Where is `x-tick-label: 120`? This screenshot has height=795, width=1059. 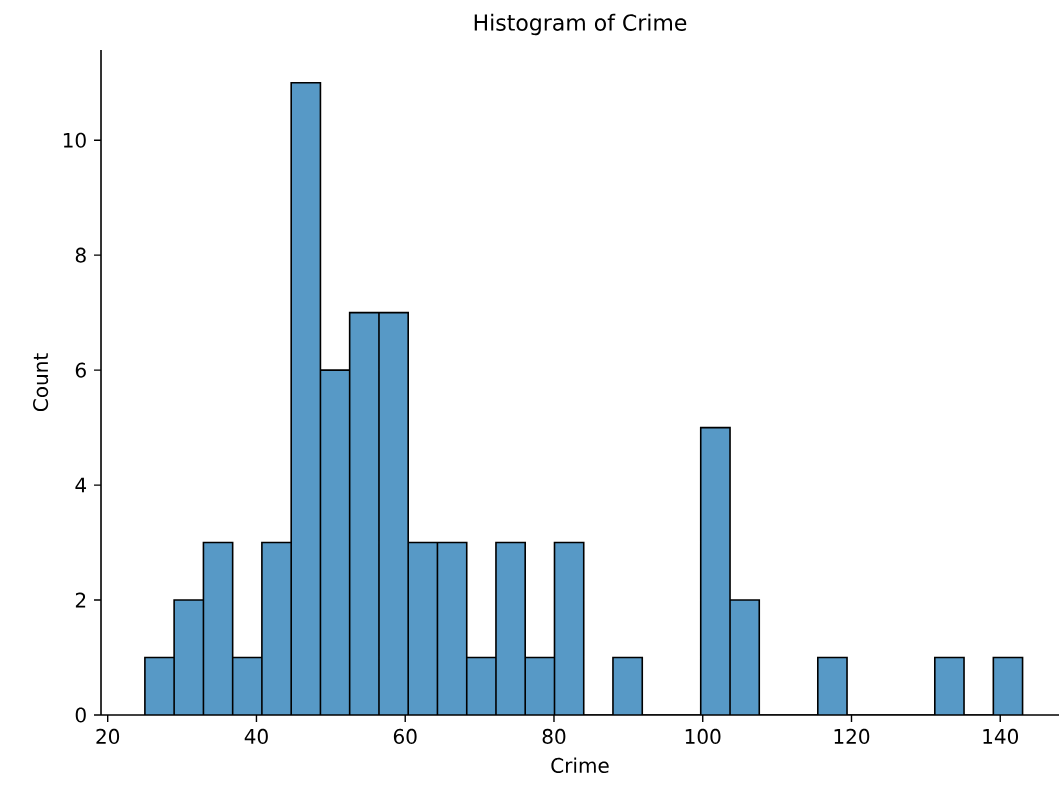 x-tick-label: 120 is located at coordinates (852, 736).